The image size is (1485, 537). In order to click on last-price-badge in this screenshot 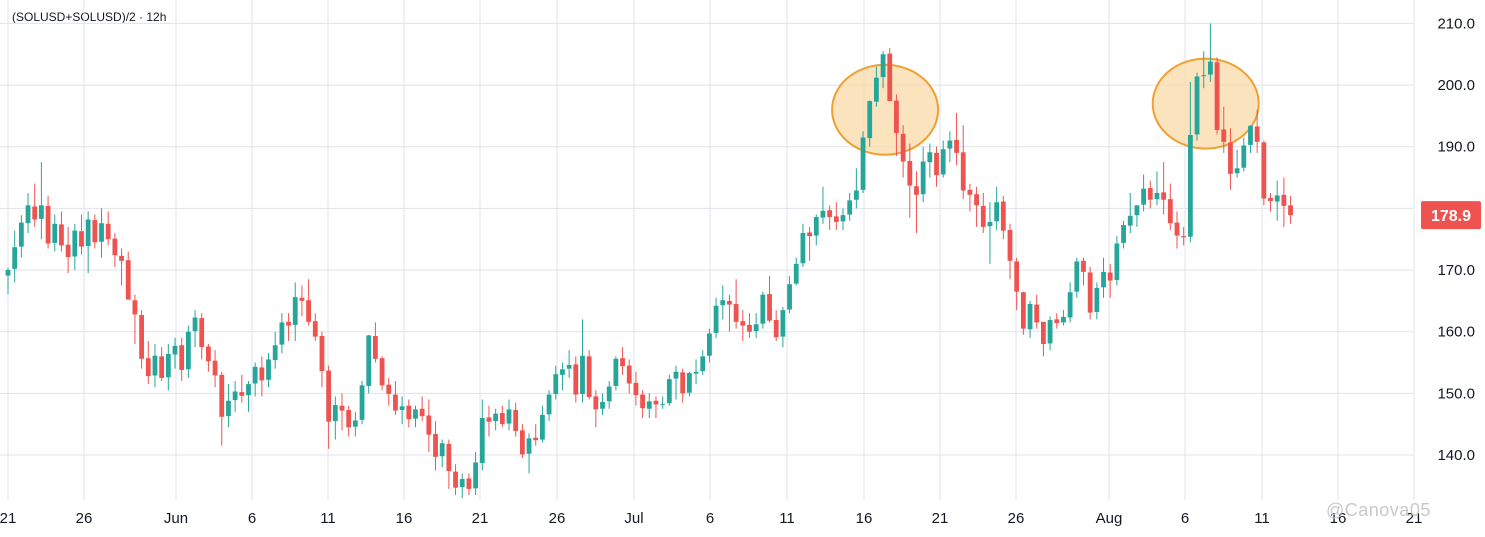, I will do `click(1451, 215)`.